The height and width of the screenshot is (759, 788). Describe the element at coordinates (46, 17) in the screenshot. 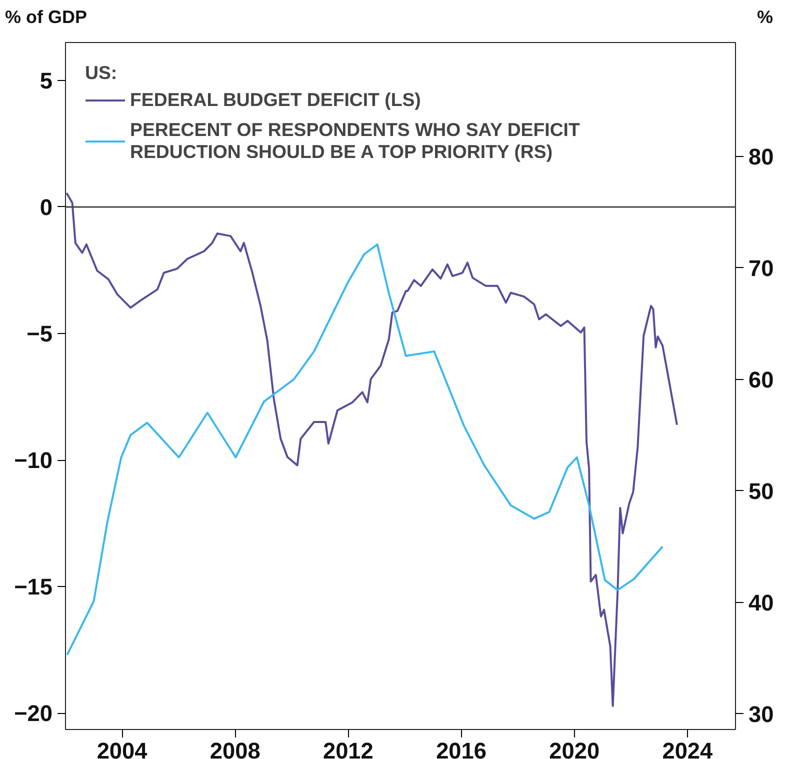

I see `y-axis-title: % of GDP` at that location.